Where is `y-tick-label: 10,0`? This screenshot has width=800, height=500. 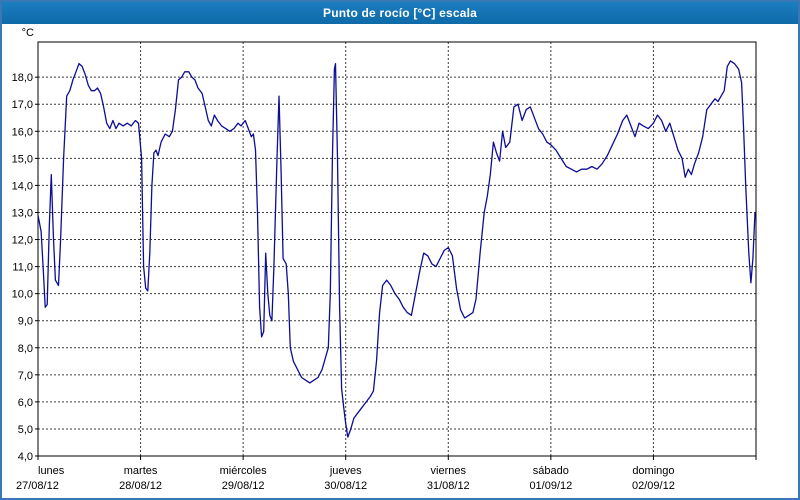
y-tick-label: 10,0 is located at coordinates (22, 295).